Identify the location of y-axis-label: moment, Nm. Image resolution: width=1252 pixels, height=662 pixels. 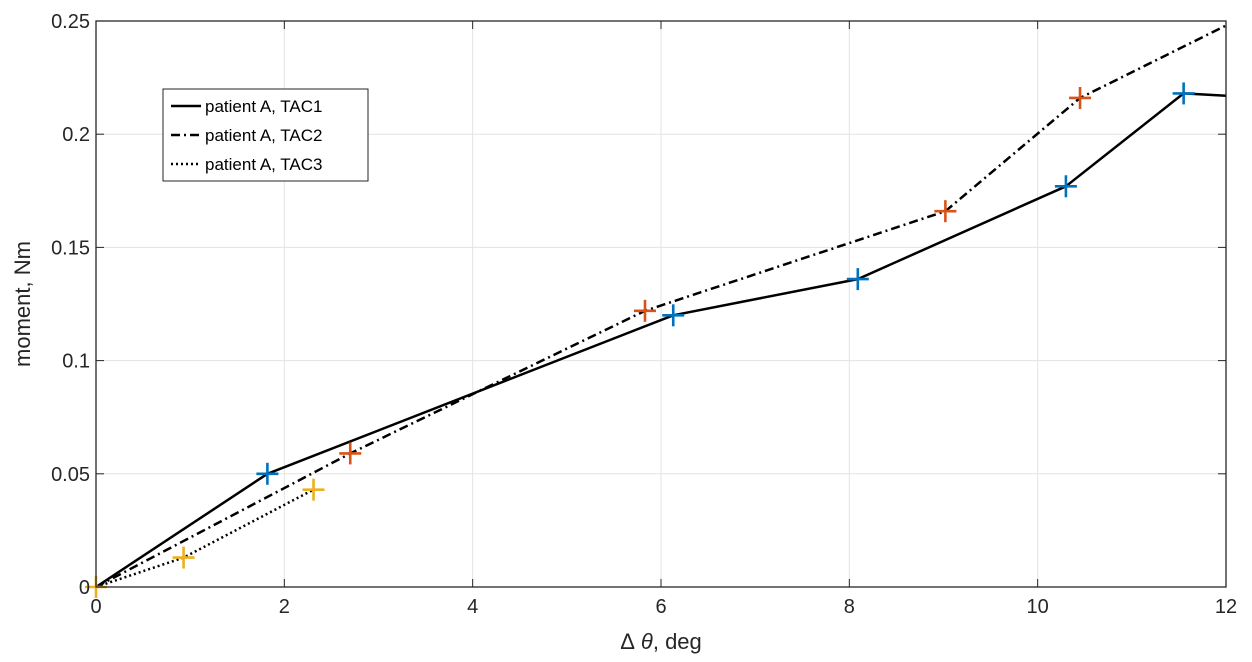
(22, 304).